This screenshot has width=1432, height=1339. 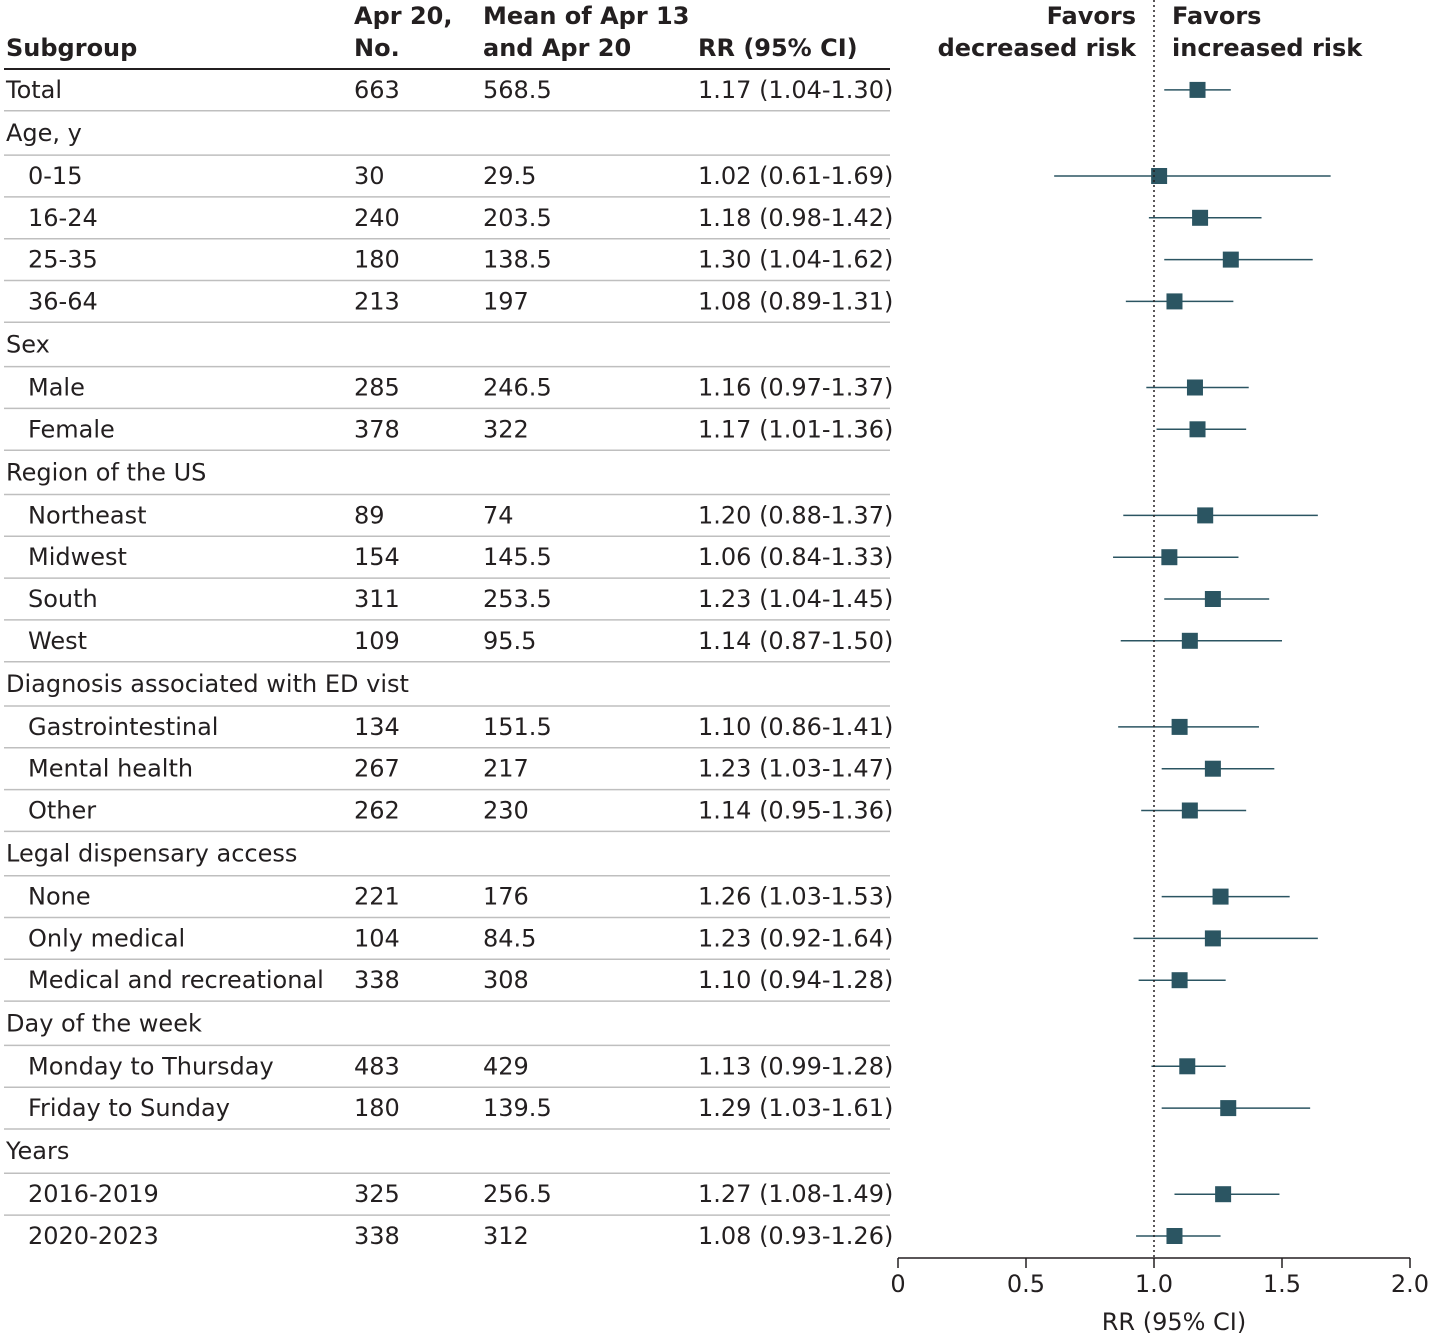 What do you see at coordinates (795, 218) in the screenshot?
I see `rr-text: 1.18 (0.98-1.42)` at bounding box center [795, 218].